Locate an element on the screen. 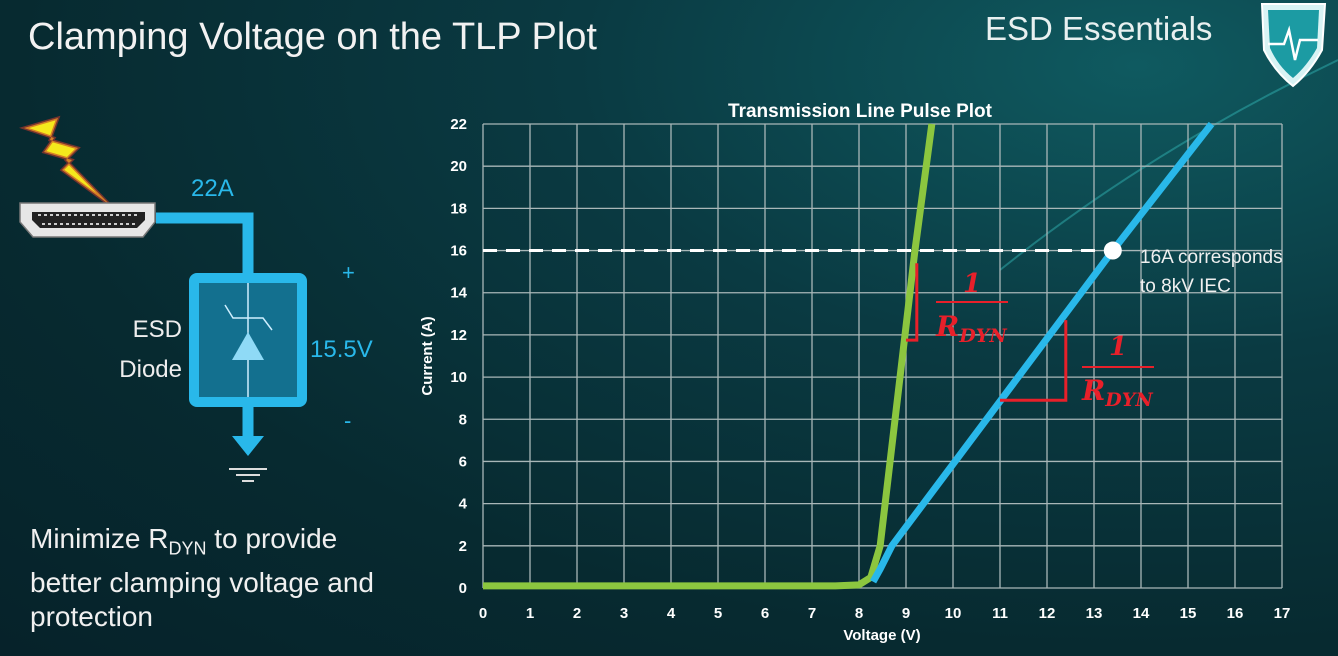 The width and height of the screenshot is (1338, 656). y-tick-label: 8 is located at coordinates (463, 419).